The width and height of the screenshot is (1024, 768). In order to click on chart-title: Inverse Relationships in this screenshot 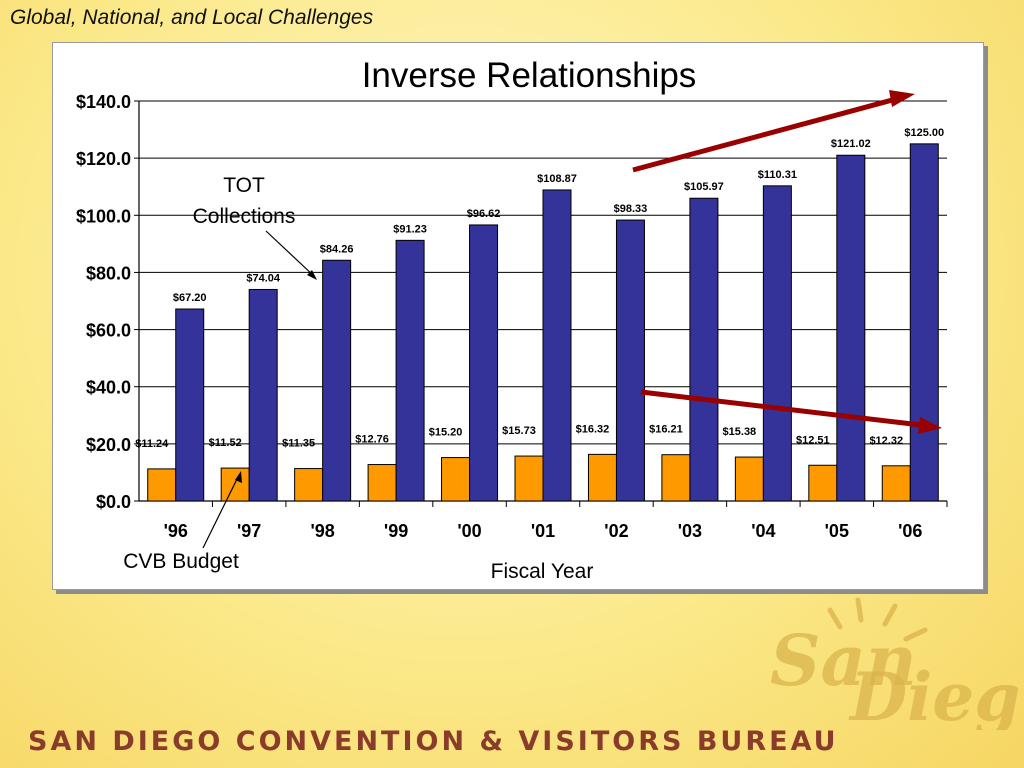, I will do `click(529, 75)`.